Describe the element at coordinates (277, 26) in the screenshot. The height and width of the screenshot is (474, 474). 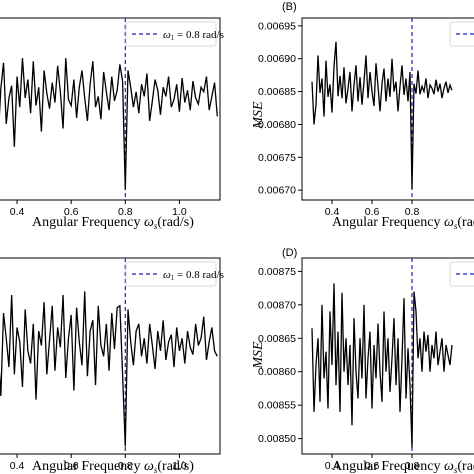
I see `y-tick-label: 0.00695` at that location.